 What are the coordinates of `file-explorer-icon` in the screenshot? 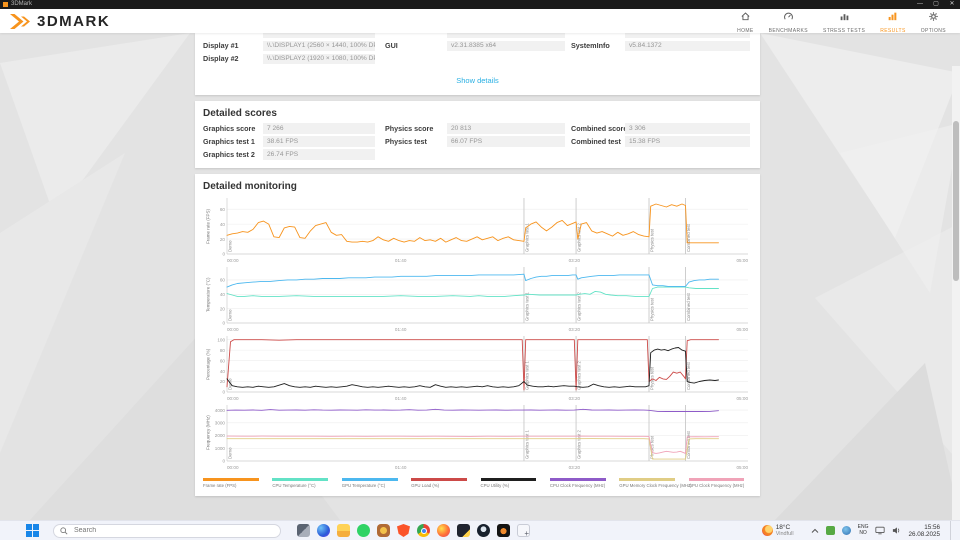 It's located at (343, 530).